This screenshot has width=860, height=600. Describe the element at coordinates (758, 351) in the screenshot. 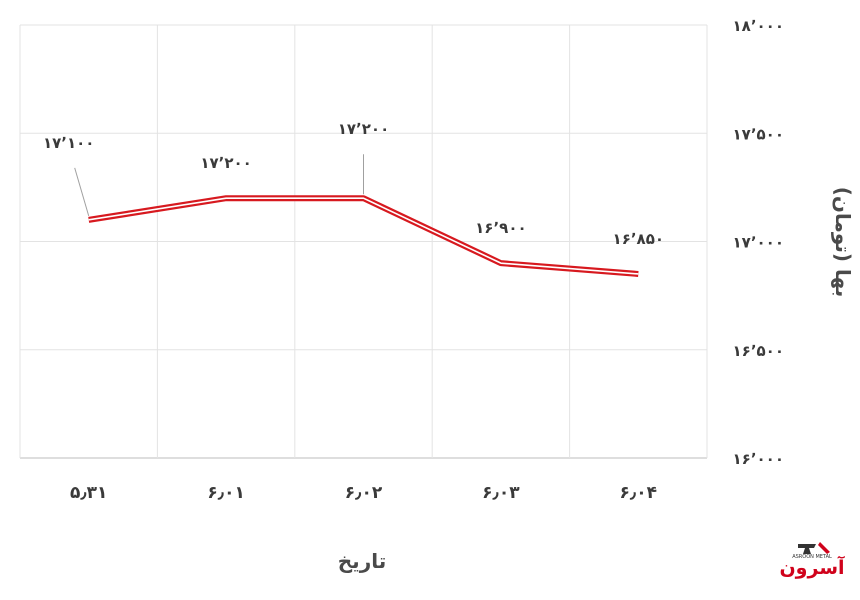

I see `y-tick-label: ۱۶٬۵۰۰` at that location.